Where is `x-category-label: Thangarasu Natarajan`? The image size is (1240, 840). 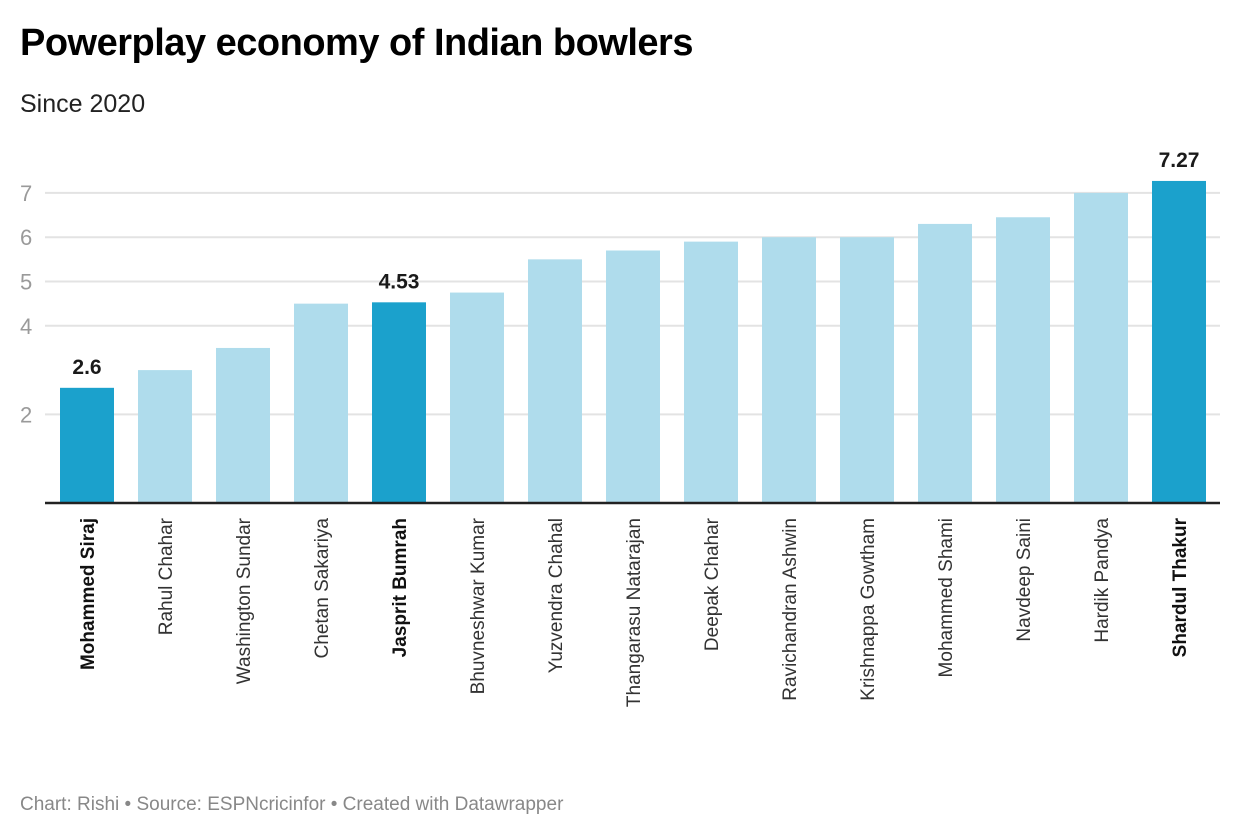 x-category-label: Thangarasu Natarajan is located at coordinates (634, 612).